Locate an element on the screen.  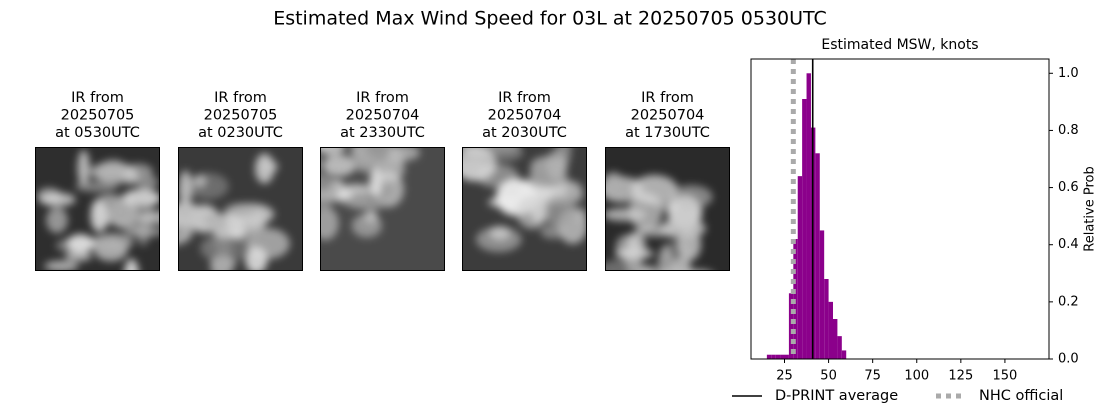
x-tick-label: 50 is located at coordinates (828, 376).